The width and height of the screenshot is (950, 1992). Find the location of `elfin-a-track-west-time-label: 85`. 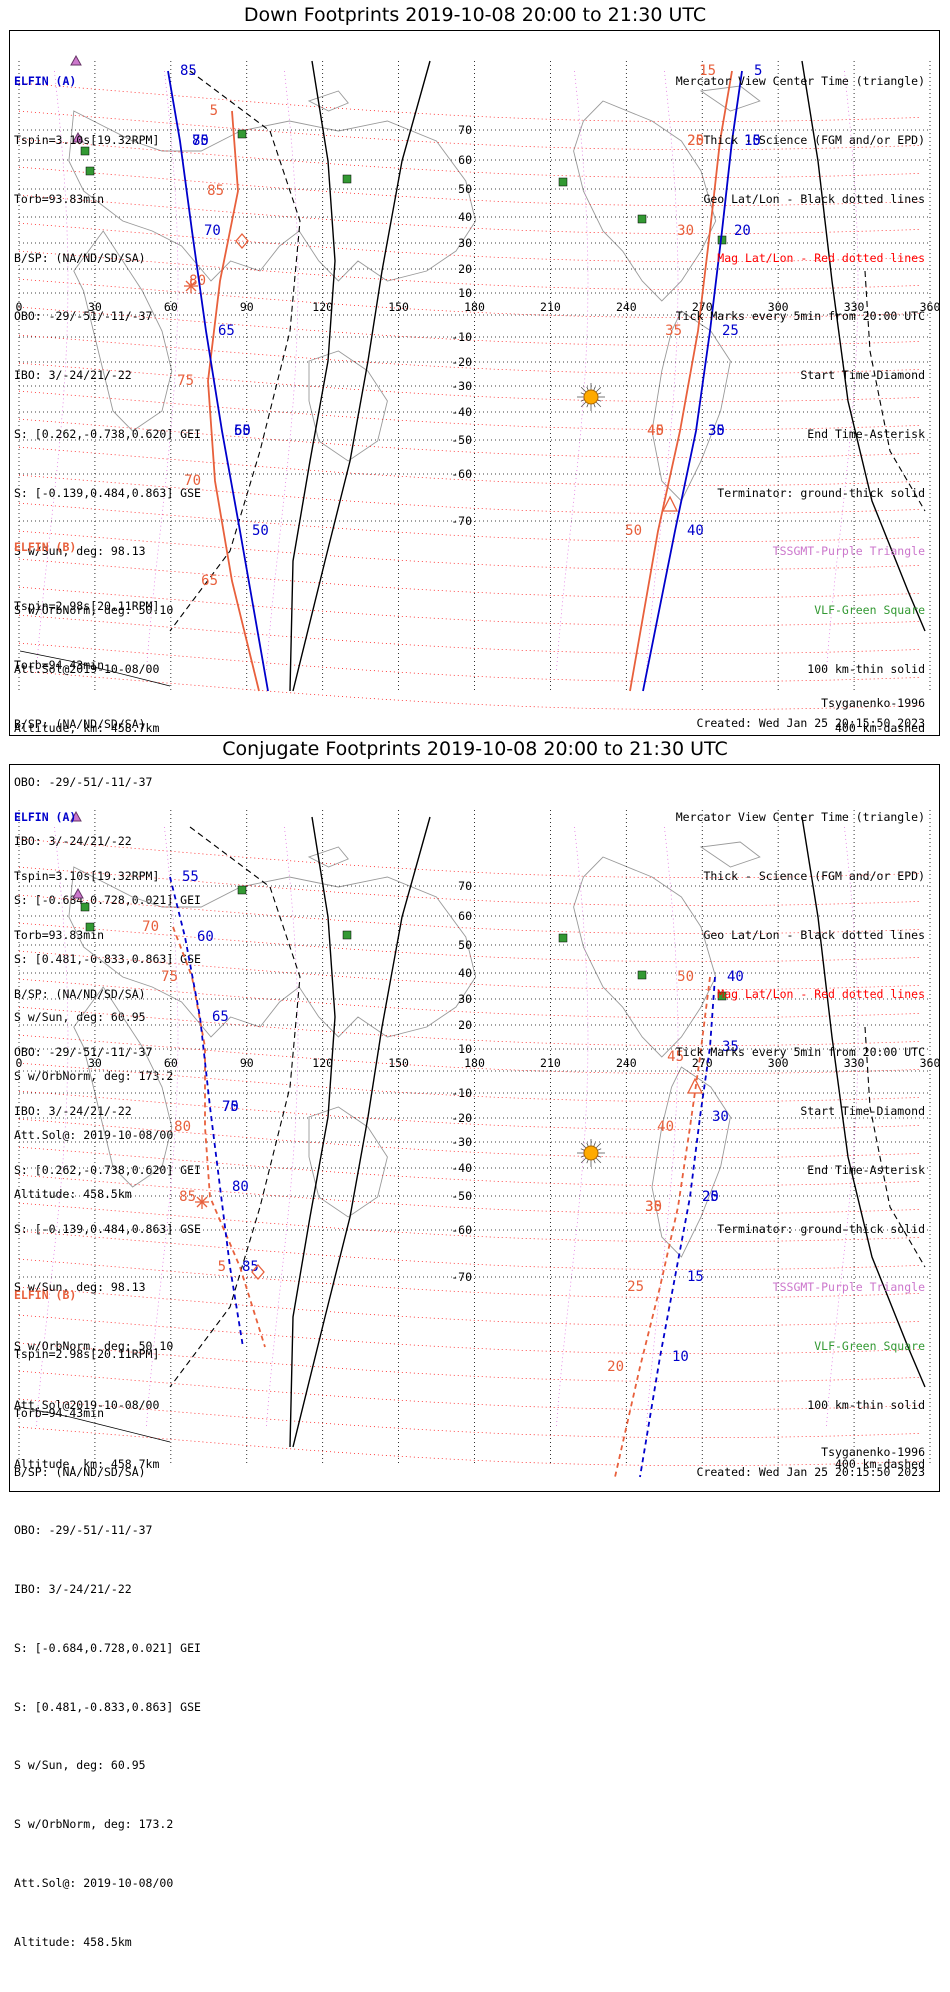

elfin-a-track-west-time-label: 85 is located at coordinates (250, 1267).